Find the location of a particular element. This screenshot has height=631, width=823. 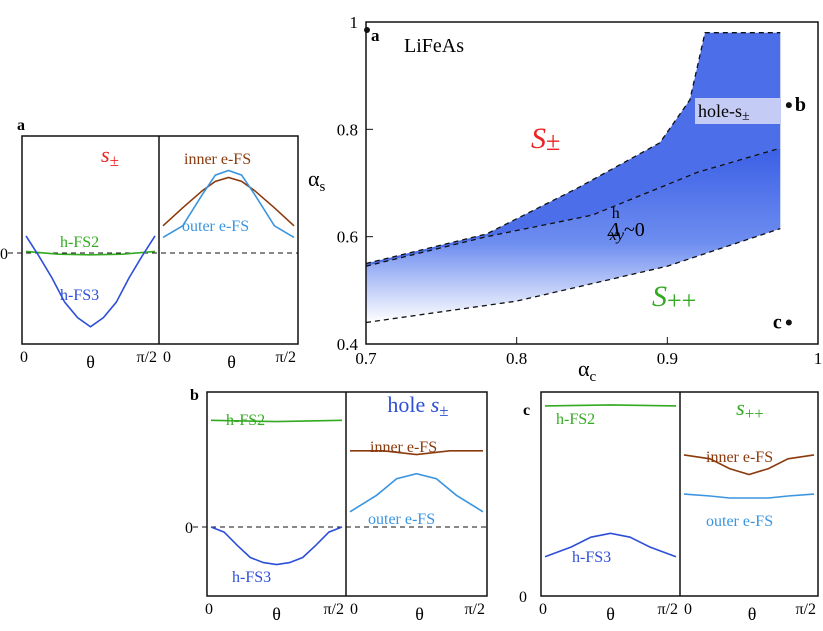

y-tick-label: 0.4 is located at coordinates (348, 344).